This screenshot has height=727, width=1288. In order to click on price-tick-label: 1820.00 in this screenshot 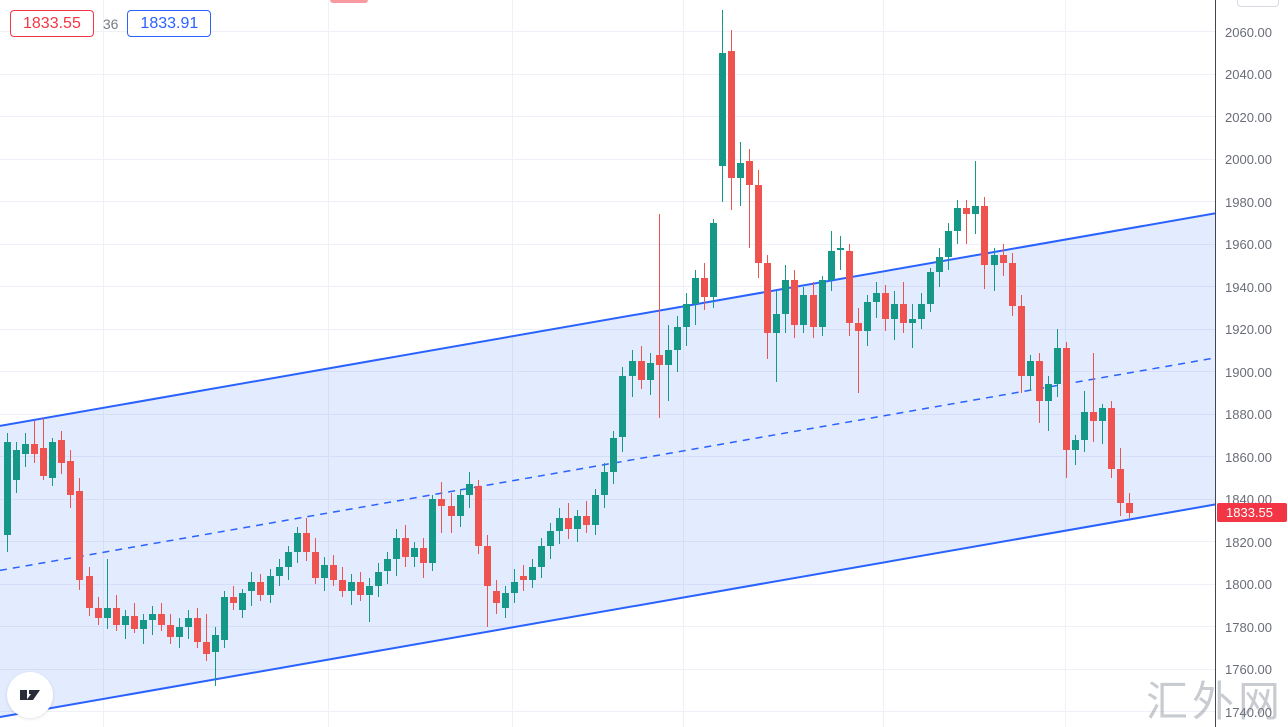, I will do `click(1248, 542)`.